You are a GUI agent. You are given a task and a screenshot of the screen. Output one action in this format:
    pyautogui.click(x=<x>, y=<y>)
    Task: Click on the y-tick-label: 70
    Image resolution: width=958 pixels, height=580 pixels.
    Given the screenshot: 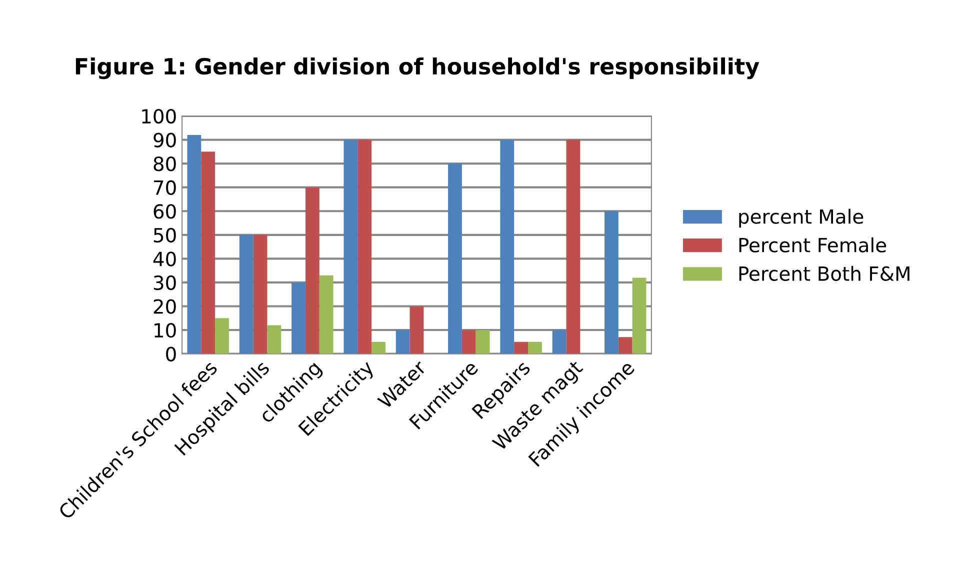 What is the action you would take?
    pyautogui.click(x=165, y=188)
    